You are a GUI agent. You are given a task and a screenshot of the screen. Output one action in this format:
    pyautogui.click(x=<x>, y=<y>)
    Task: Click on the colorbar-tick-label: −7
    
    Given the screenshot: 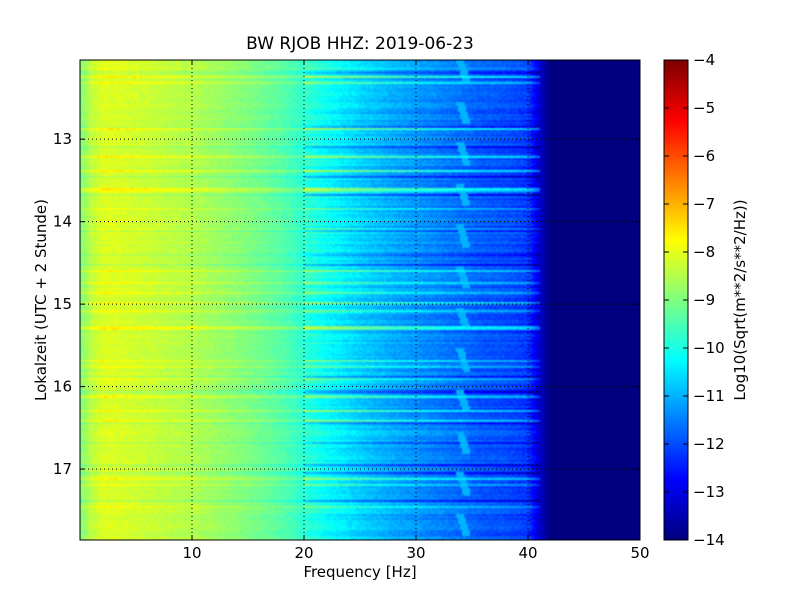 What is the action you would take?
    pyautogui.click(x=704, y=204)
    